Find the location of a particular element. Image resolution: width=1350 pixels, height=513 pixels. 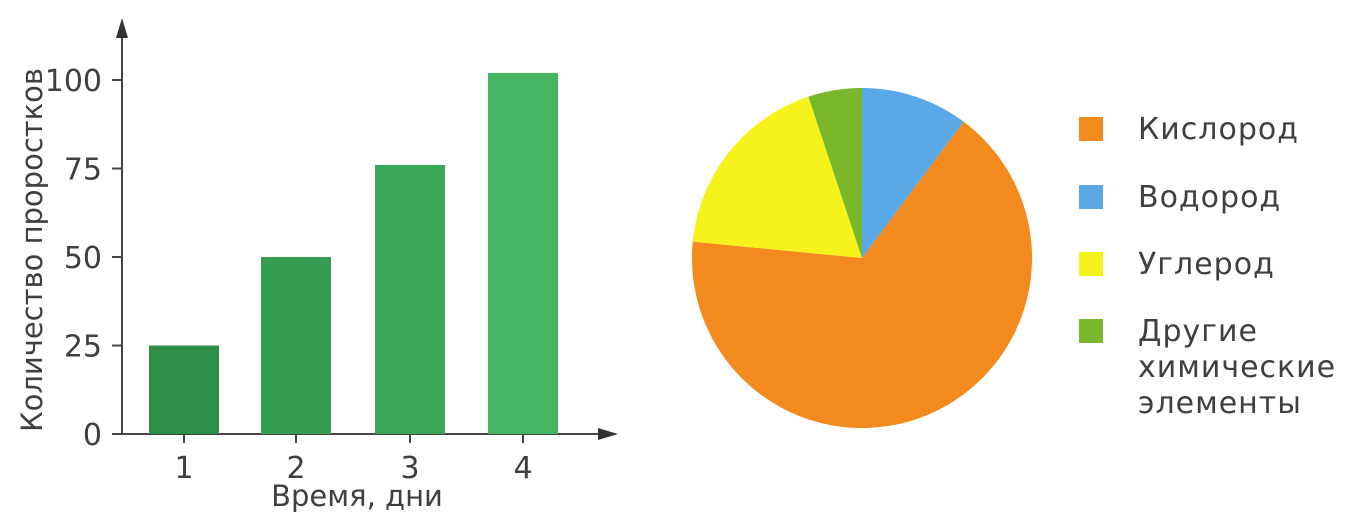

y-tick-label: 100 is located at coordinates (73, 81).